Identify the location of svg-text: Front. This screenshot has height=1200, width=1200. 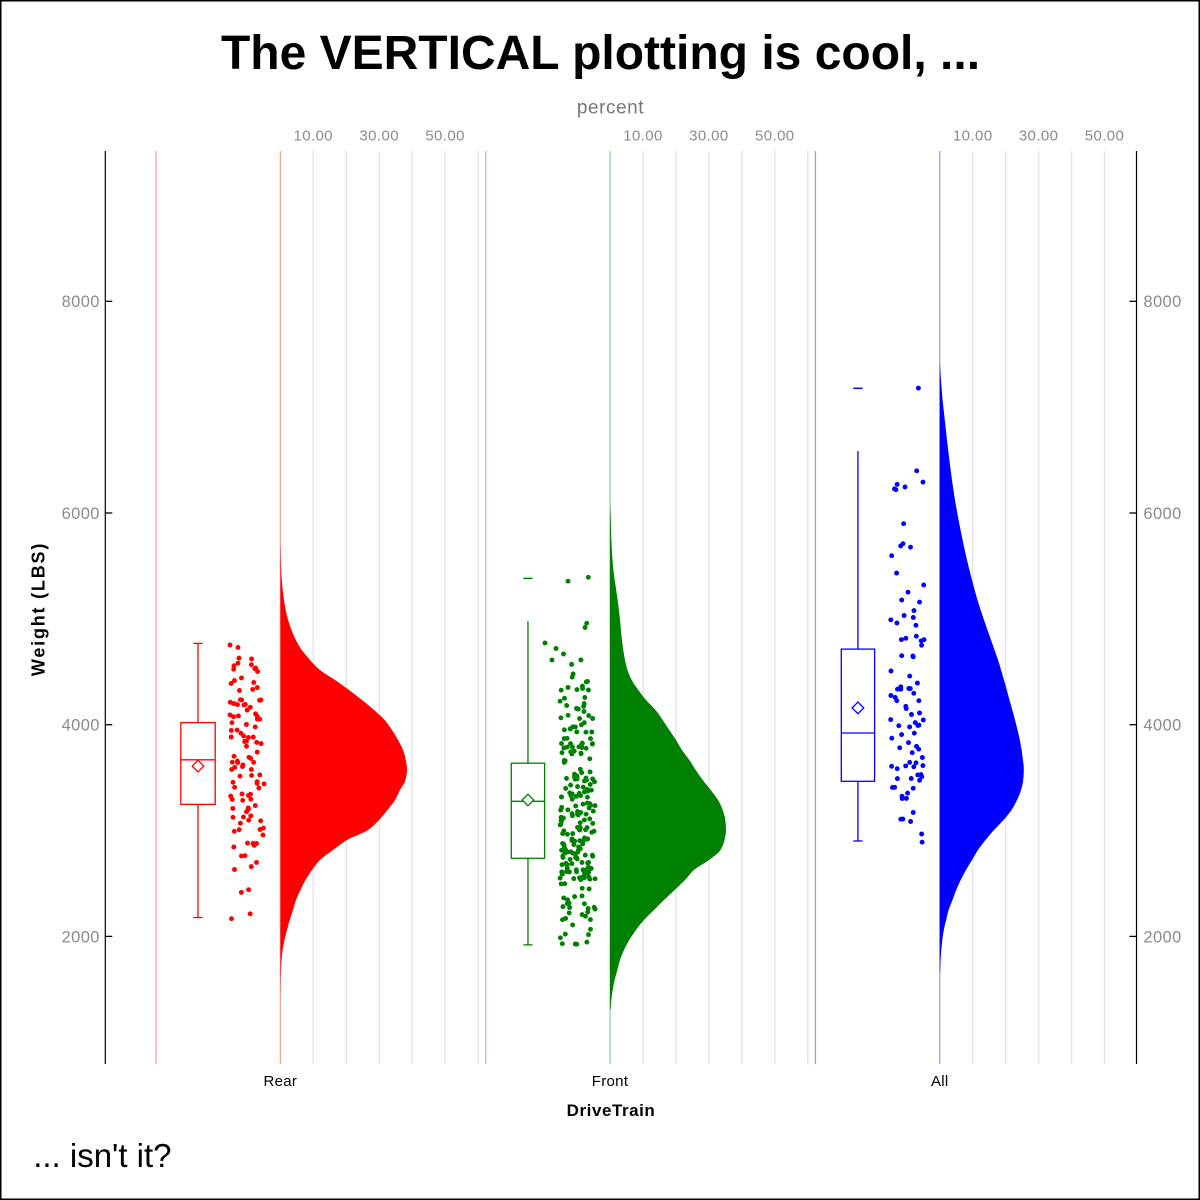
(610, 1081).